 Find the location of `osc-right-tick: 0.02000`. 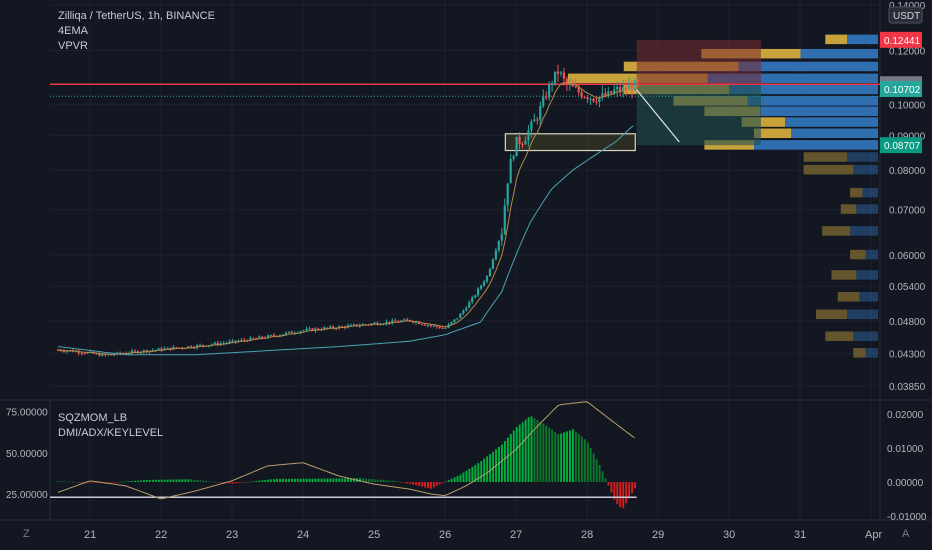

osc-right-tick: 0.02000 is located at coordinates (905, 415).